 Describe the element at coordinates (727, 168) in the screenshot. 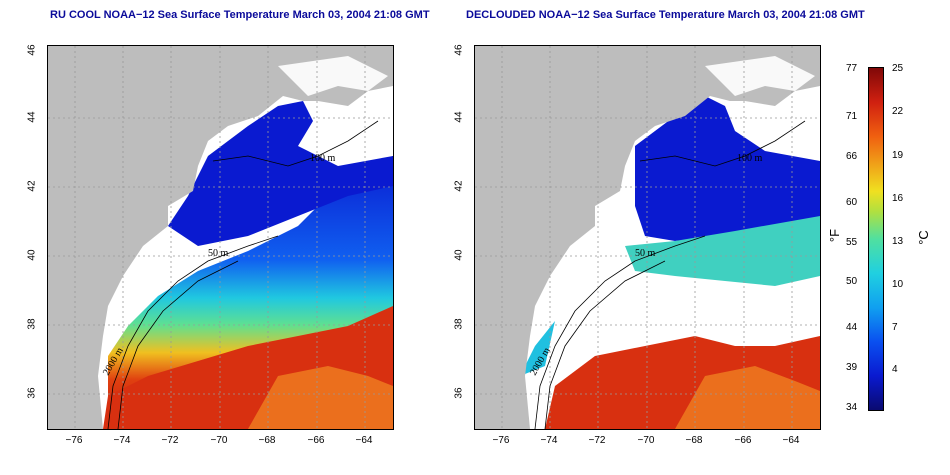

I see `right-cold-shelf` at that location.